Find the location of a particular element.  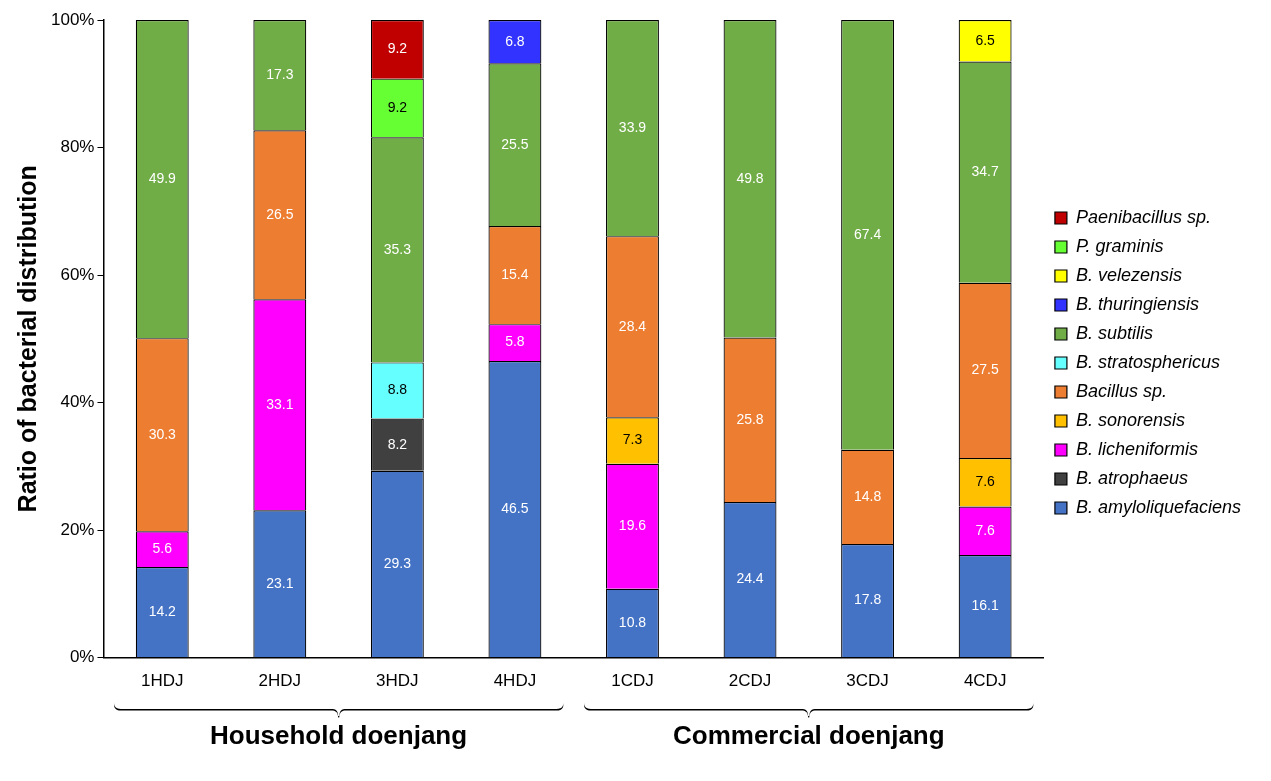

data-label: 27.5 is located at coordinates (985, 369).